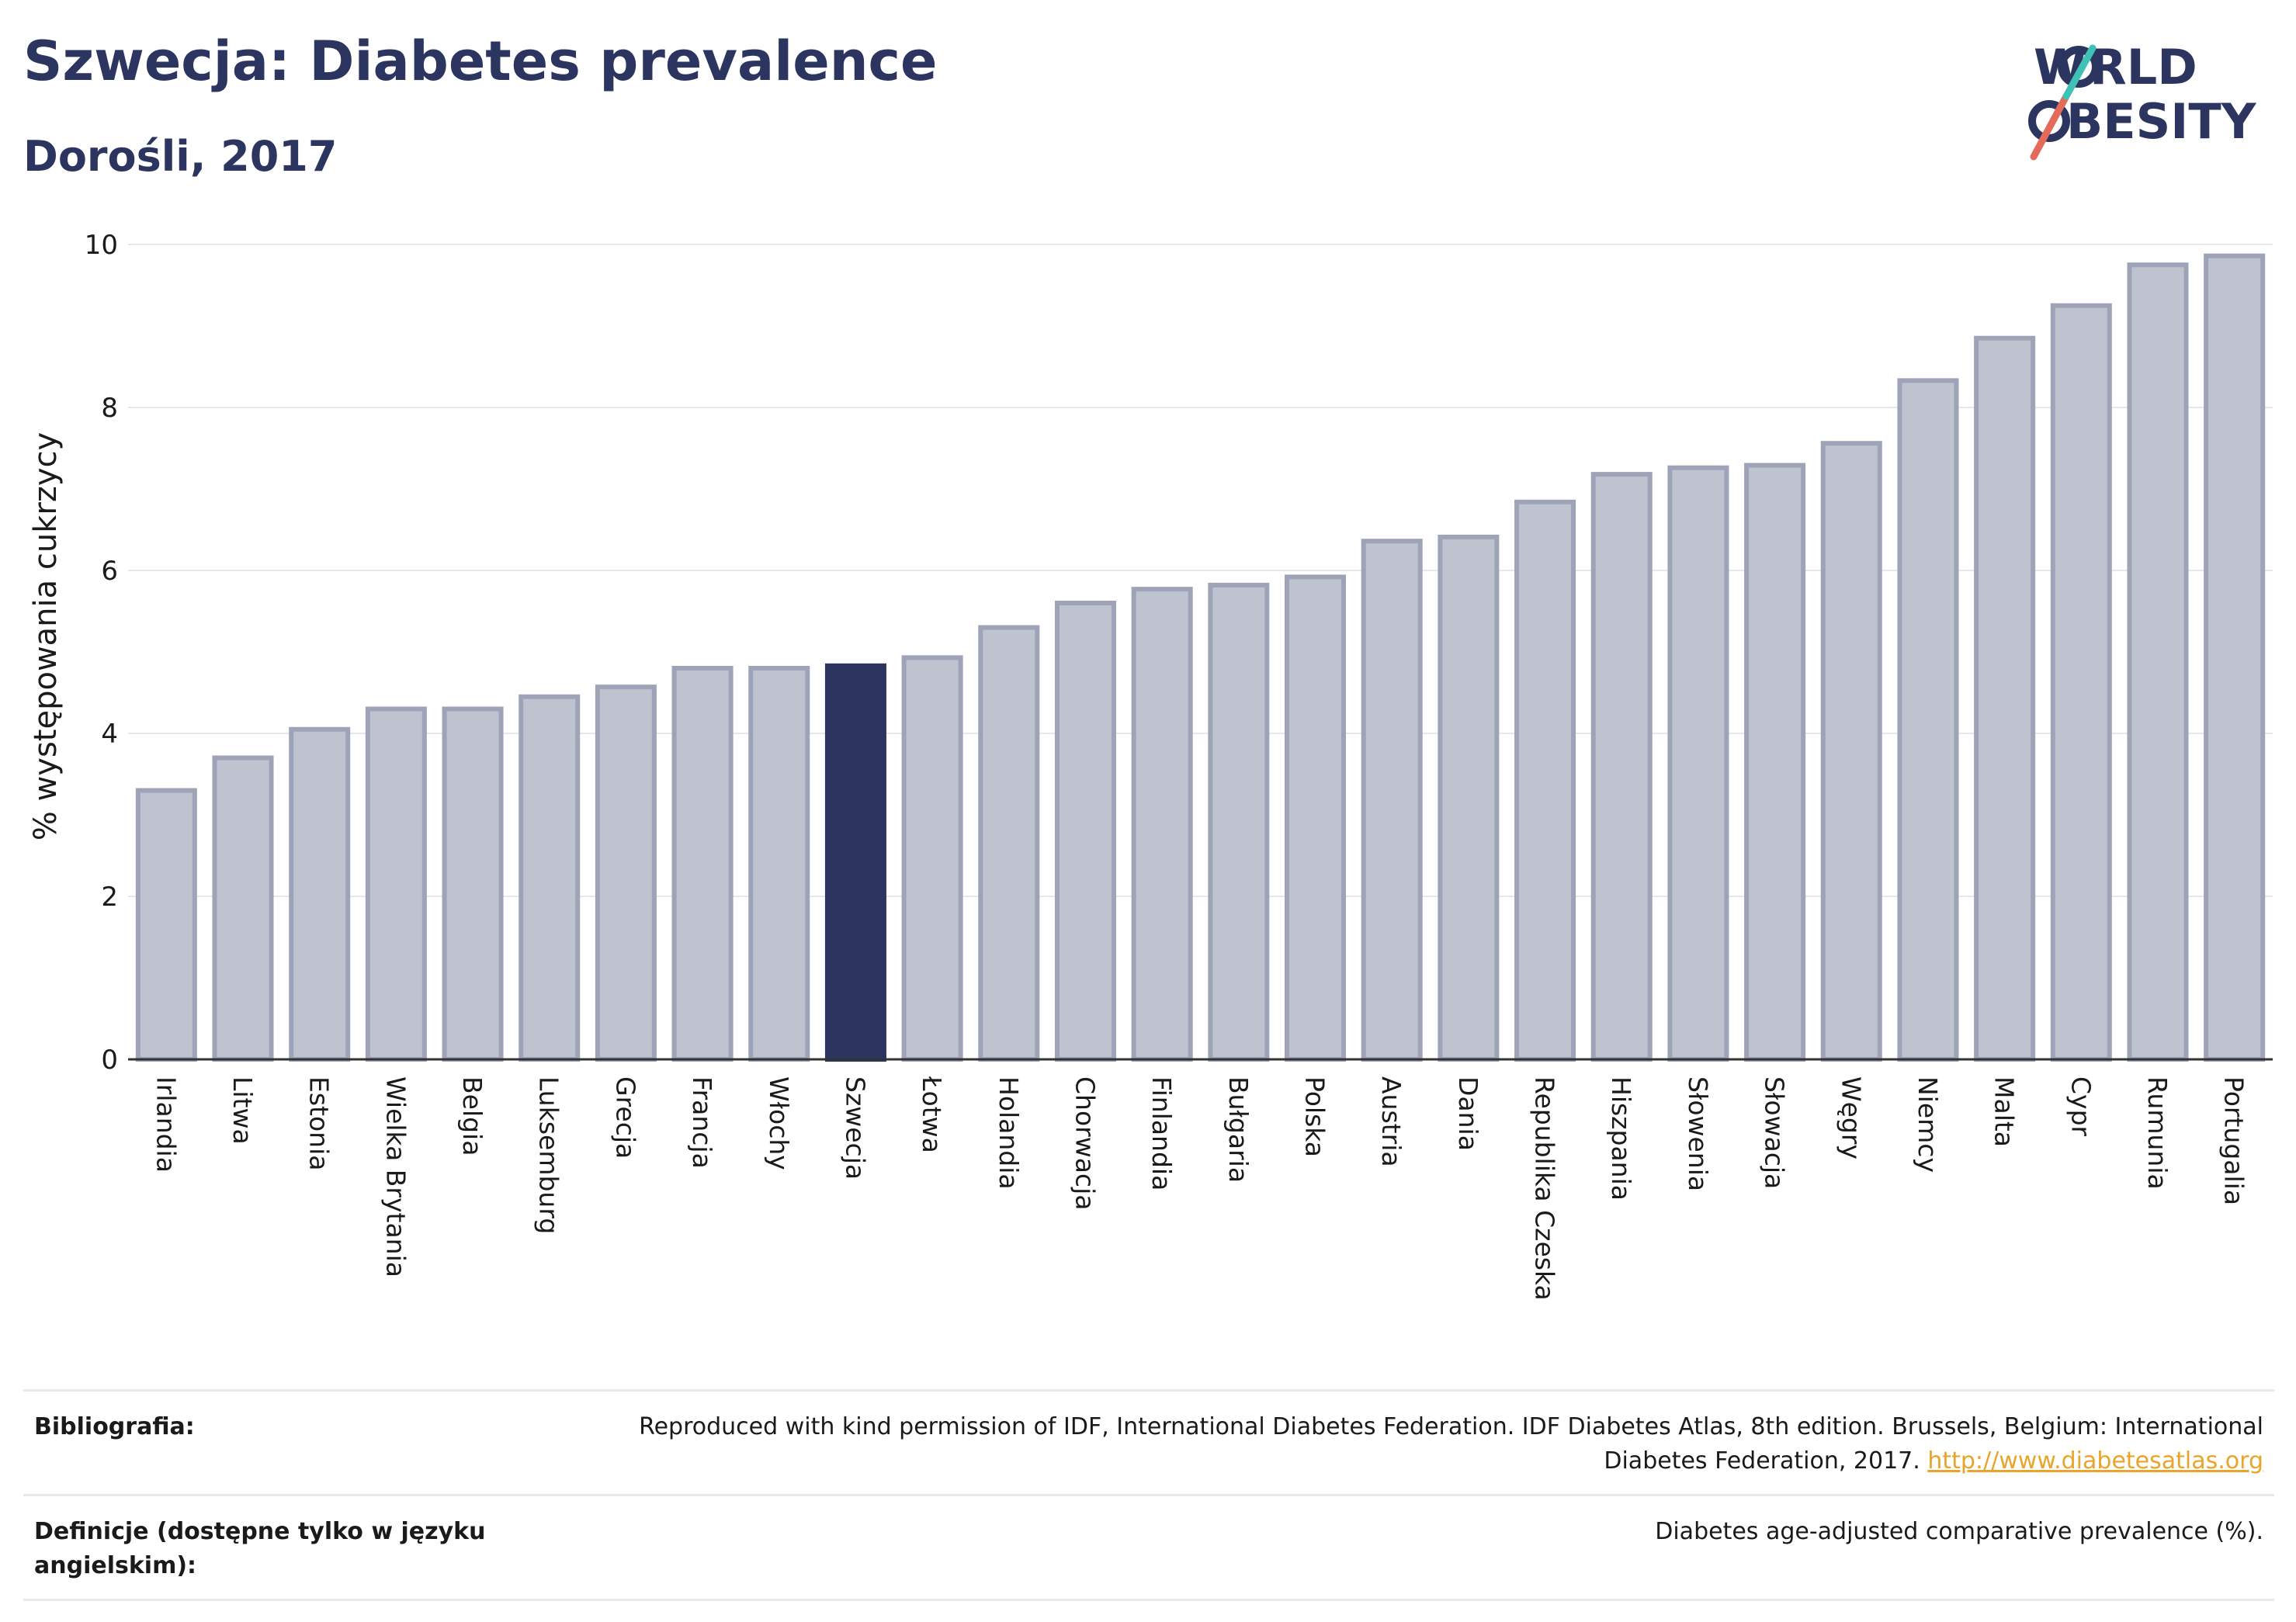  Describe the element at coordinates (779, 864) in the screenshot. I see `bar-włochy` at that location.